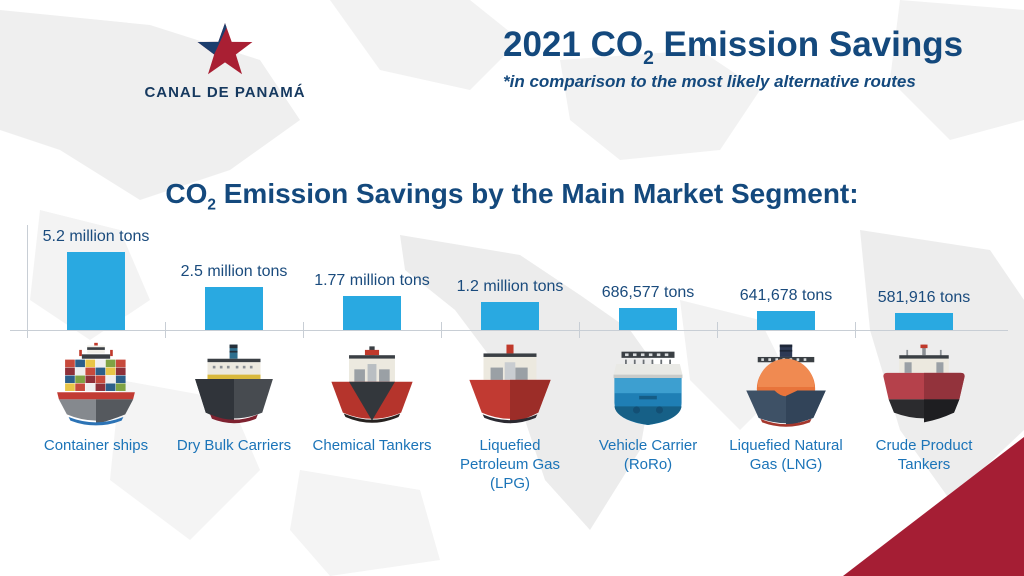 The height and width of the screenshot is (576, 1024). I want to click on category-label: Liquefied Natural Gas (LNG), so click(786, 455).